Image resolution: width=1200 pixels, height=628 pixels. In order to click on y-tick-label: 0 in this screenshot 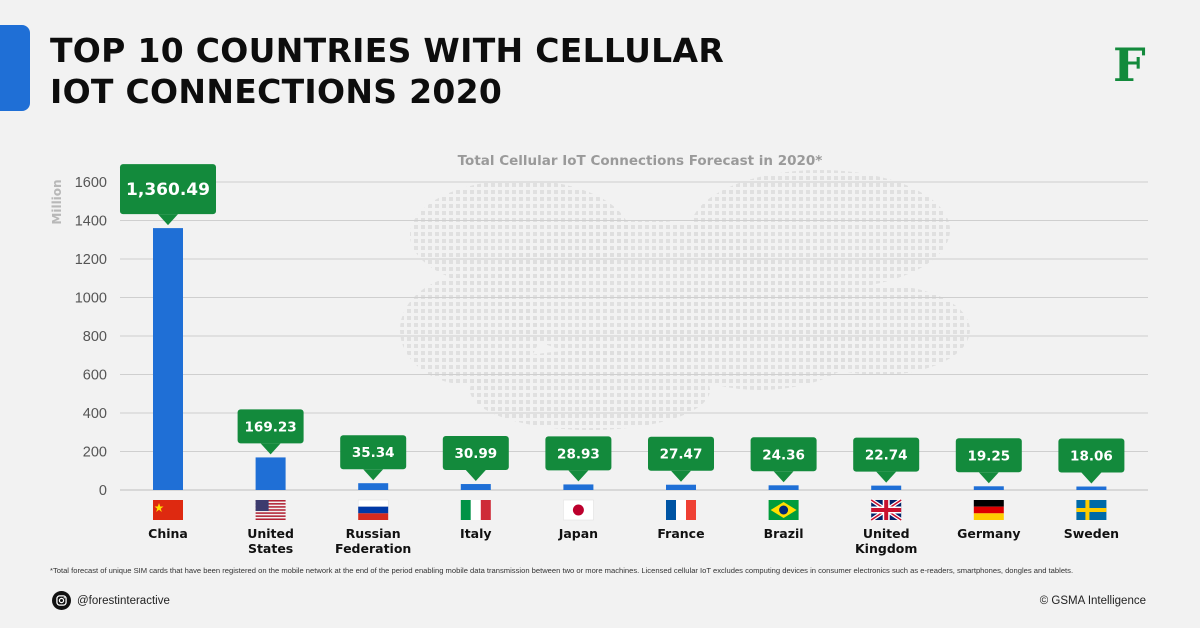, I will do `click(103, 491)`.